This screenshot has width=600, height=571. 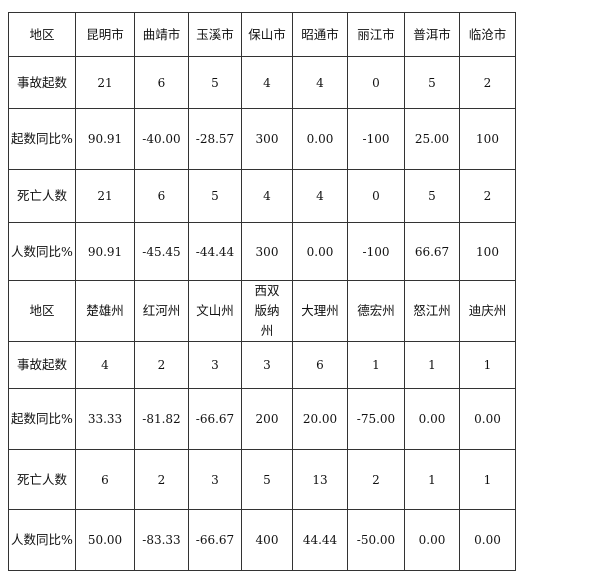 I want to click on table1-header-row: 地区 昆明市 曲靖市 玉溪市 保山市 昭通市 丽江市 普洱市 临沧市, so click(x=262, y=34).